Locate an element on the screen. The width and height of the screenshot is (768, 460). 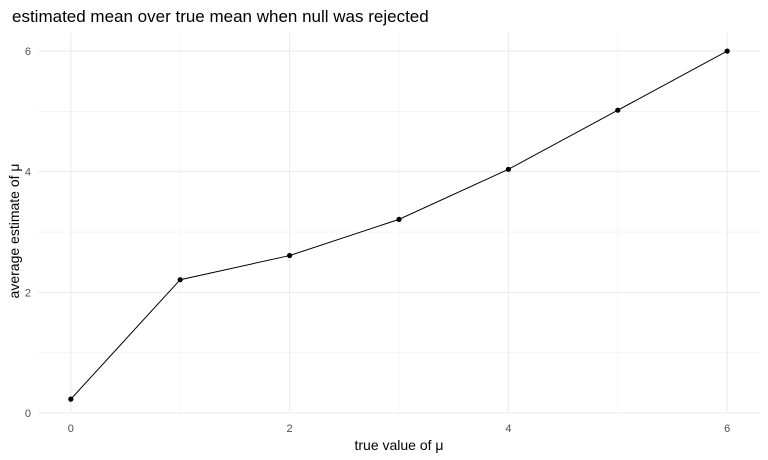
x-axis-label: true value of μ is located at coordinates (398, 445).